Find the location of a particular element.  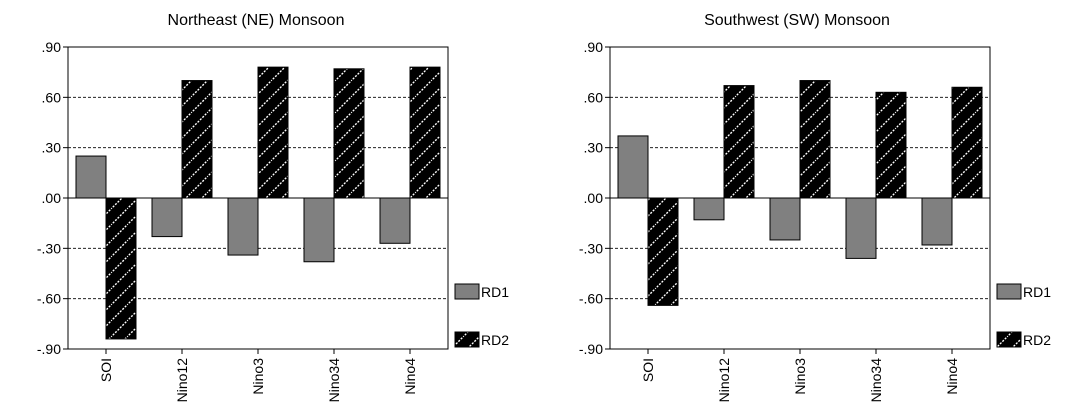

chart-title: Southwest (SW) Monsoon is located at coordinates (797, 20).